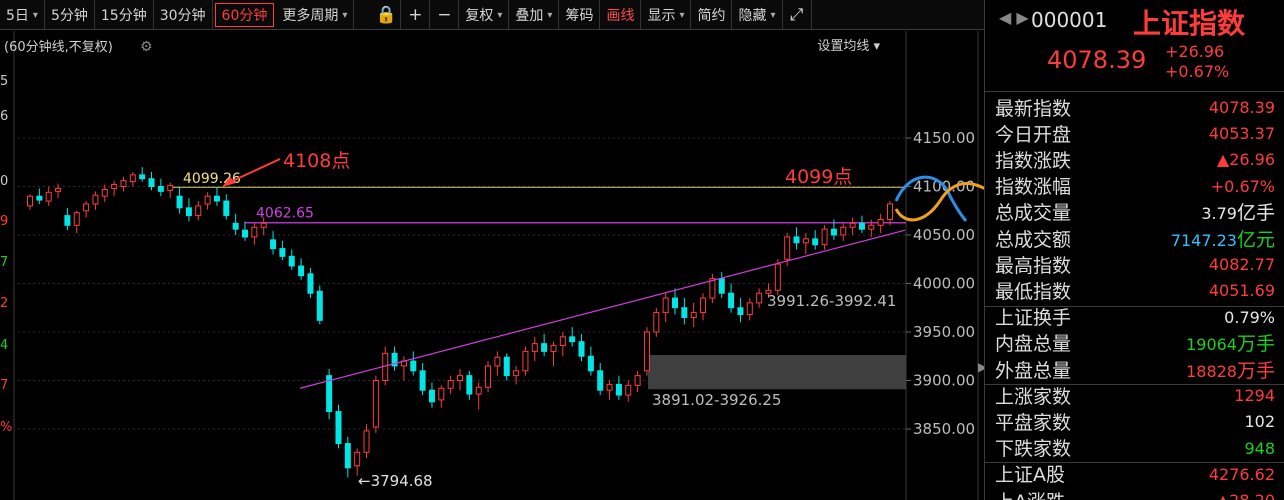 Image resolution: width=1284 pixels, height=500 pixels. I want to click on lock-icon: 🔒, so click(387, 15).